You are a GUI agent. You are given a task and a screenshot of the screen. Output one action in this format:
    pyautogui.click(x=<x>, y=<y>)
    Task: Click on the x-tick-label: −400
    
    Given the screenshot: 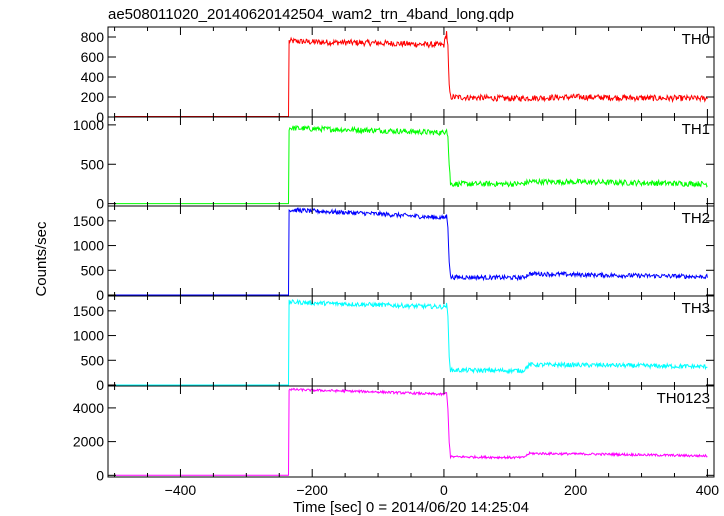 What is the action you would take?
    pyautogui.click(x=181, y=490)
    